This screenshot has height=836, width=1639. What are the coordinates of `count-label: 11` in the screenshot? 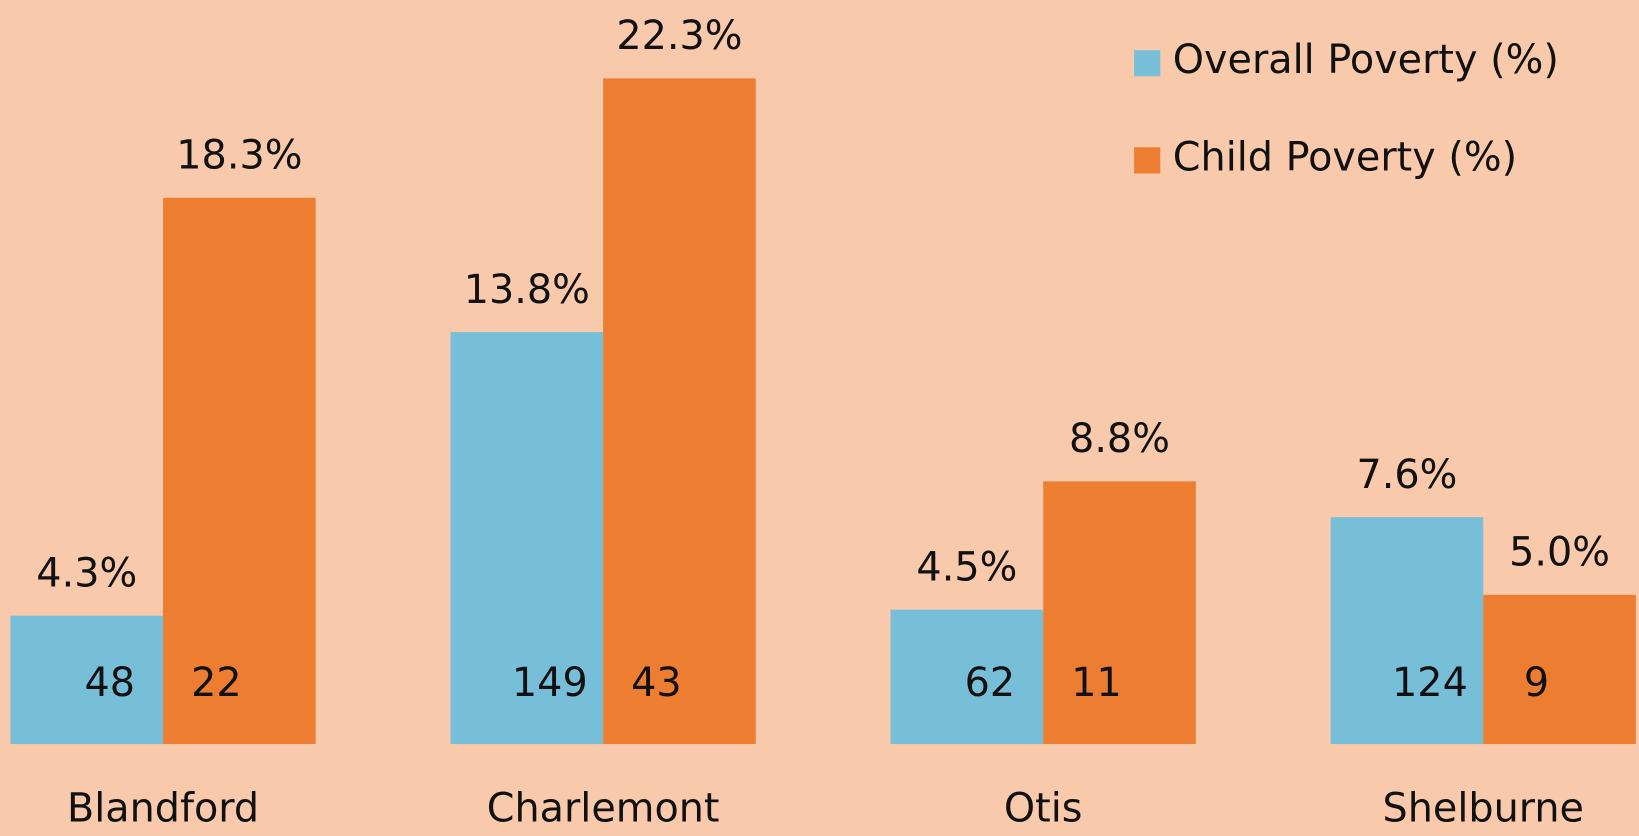 It's located at (1096, 683).